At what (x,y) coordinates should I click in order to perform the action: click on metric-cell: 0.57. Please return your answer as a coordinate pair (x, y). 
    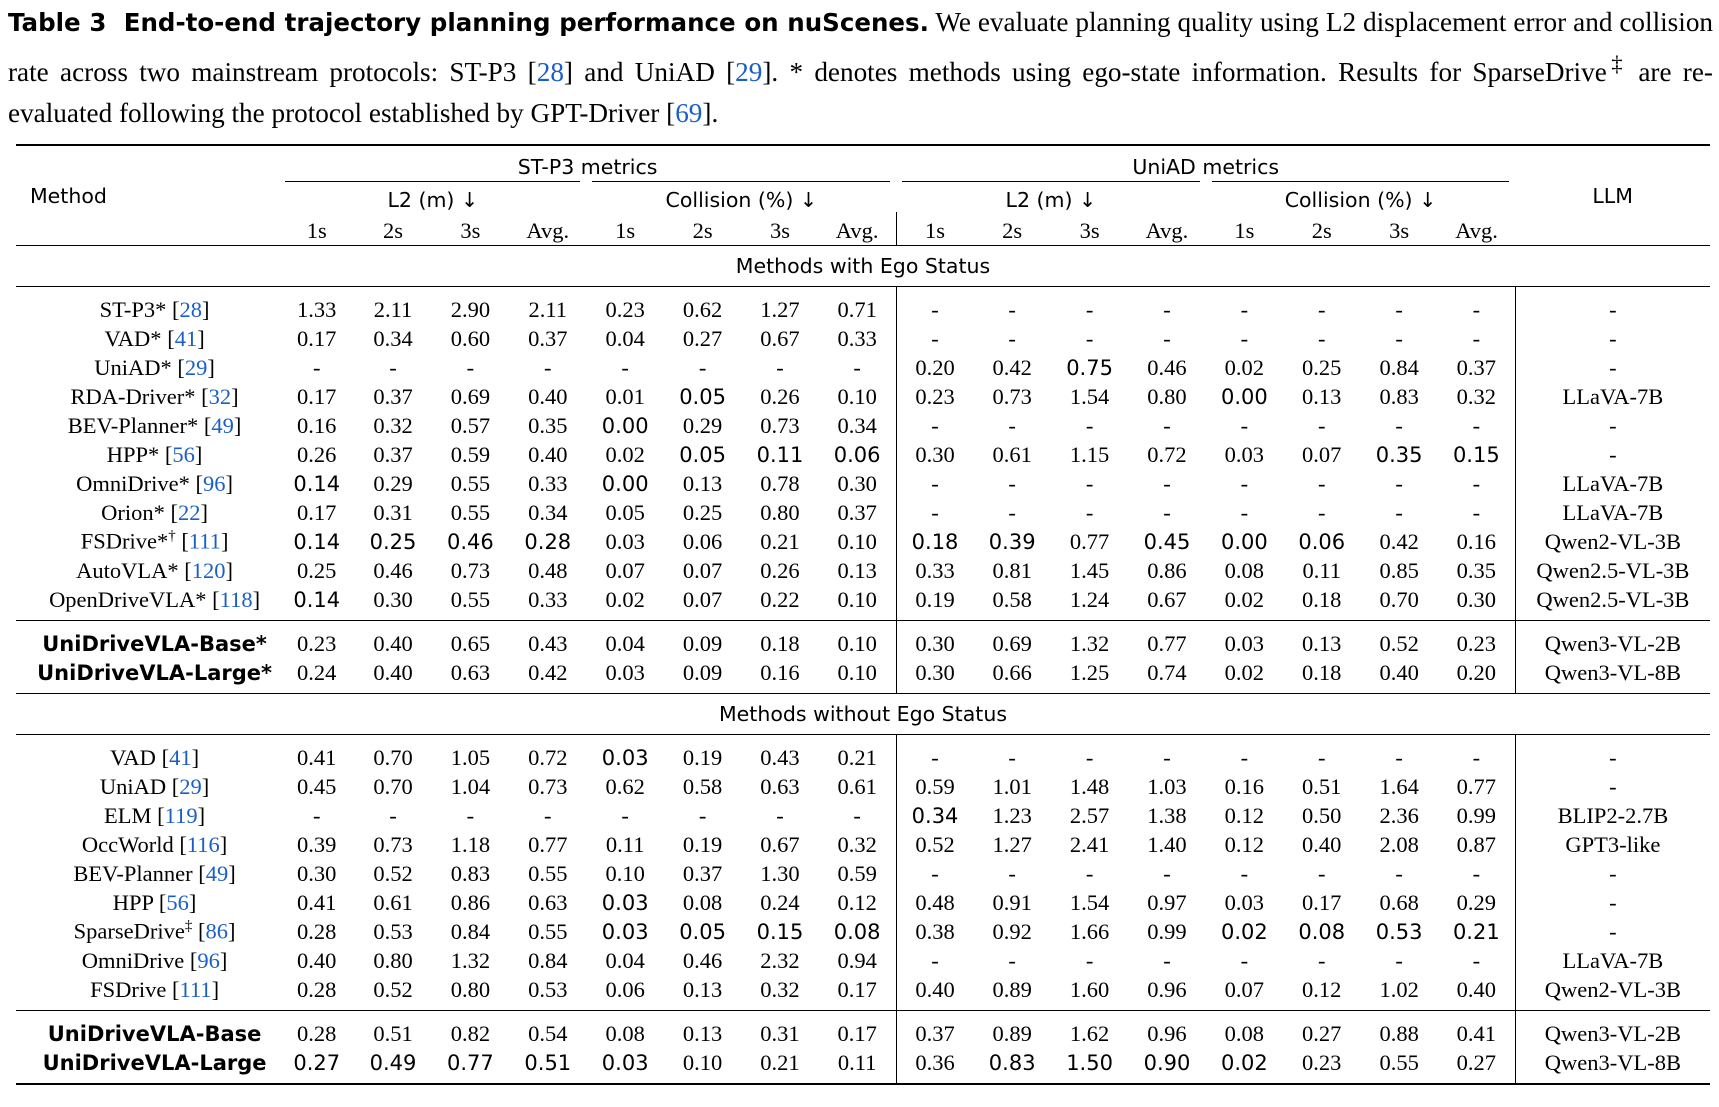
    Looking at the image, I should click on (470, 425).